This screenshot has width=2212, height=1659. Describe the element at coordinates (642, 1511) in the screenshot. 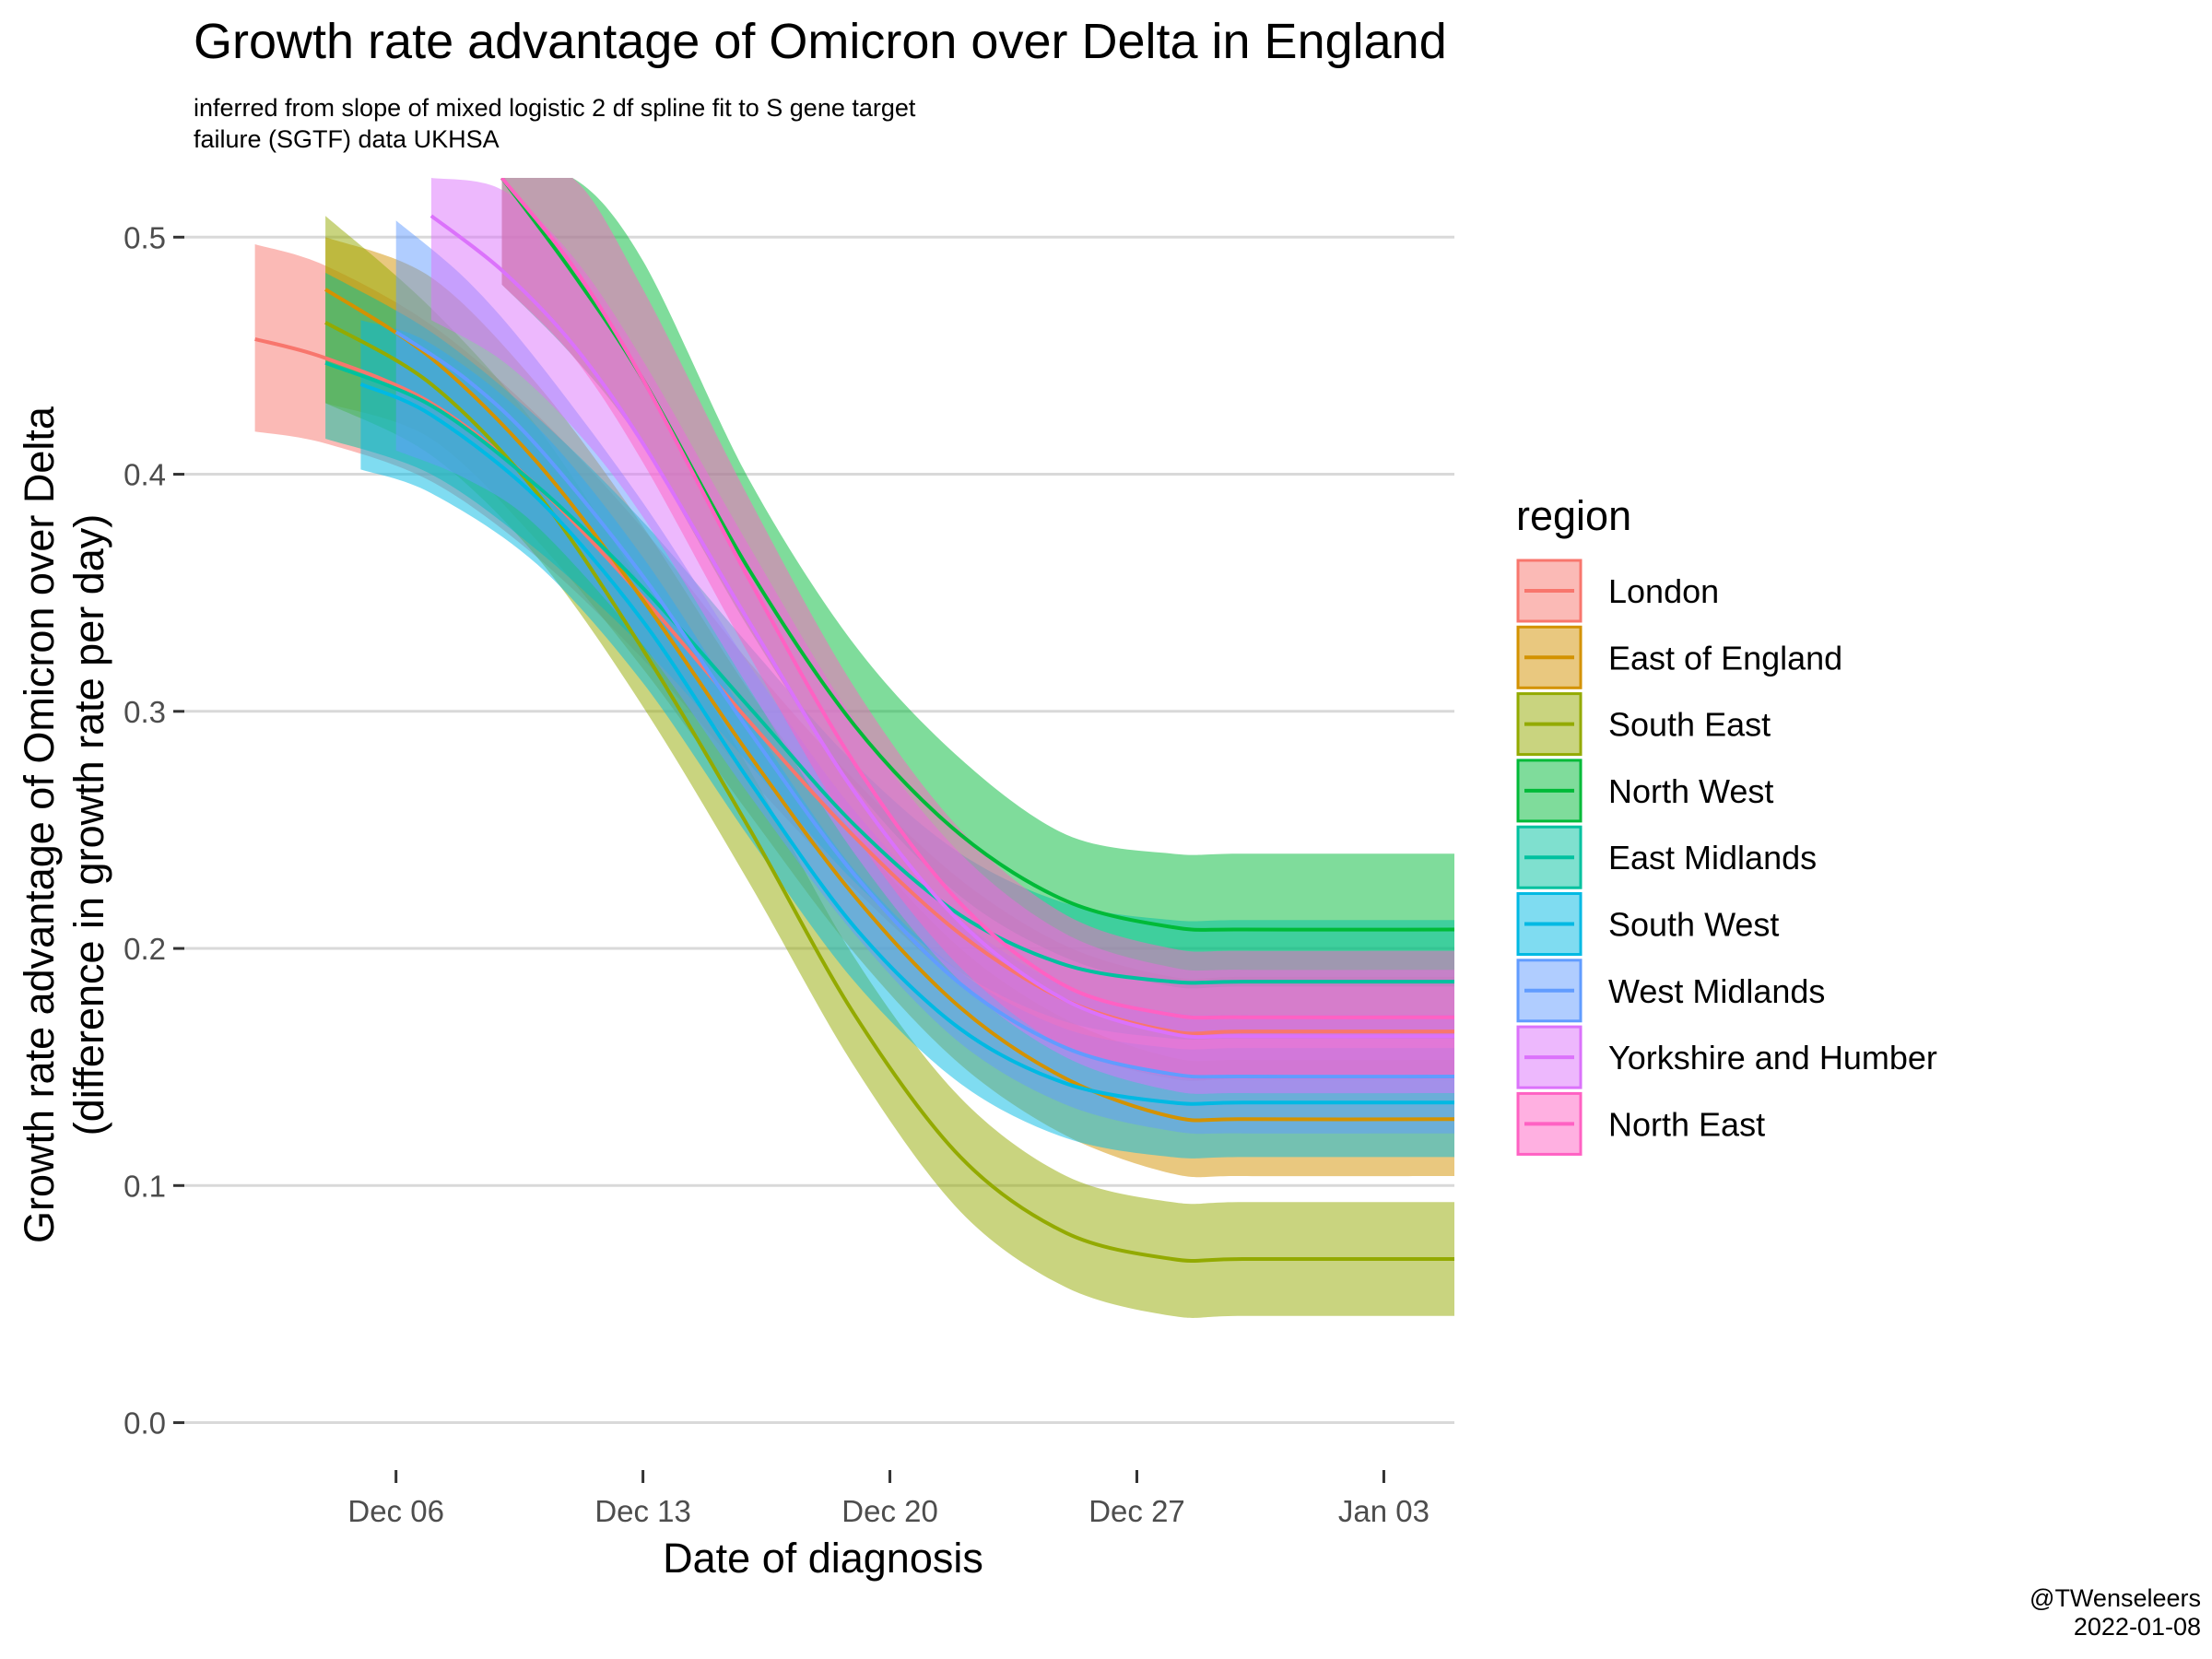

I see `x-tick-label: Dec 13` at that location.